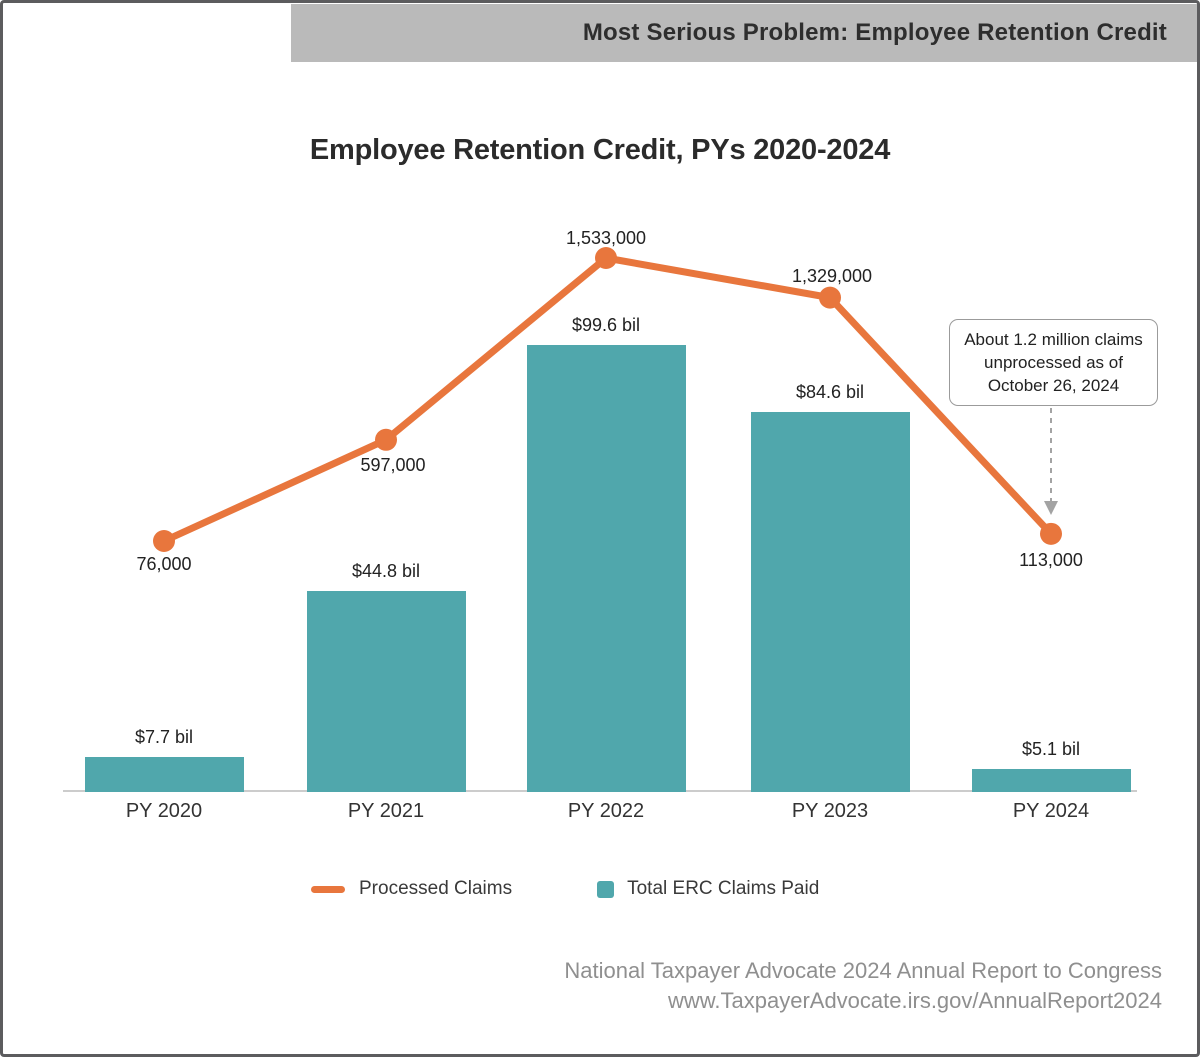 The height and width of the screenshot is (1057, 1200). Describe the element at coordinates (606, 811) in the screenshot. I see `x-axis-label-py-2022: PY 2022` at that location.